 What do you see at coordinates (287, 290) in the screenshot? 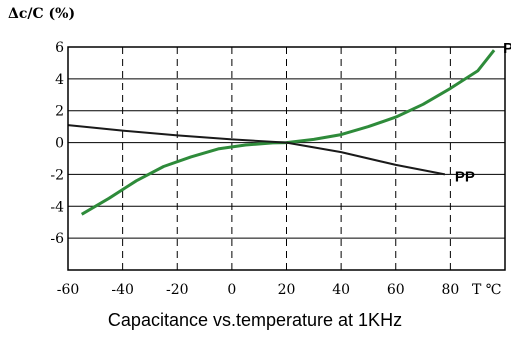
I see `x-tick-label: 20` at bounding box center [287, 290].